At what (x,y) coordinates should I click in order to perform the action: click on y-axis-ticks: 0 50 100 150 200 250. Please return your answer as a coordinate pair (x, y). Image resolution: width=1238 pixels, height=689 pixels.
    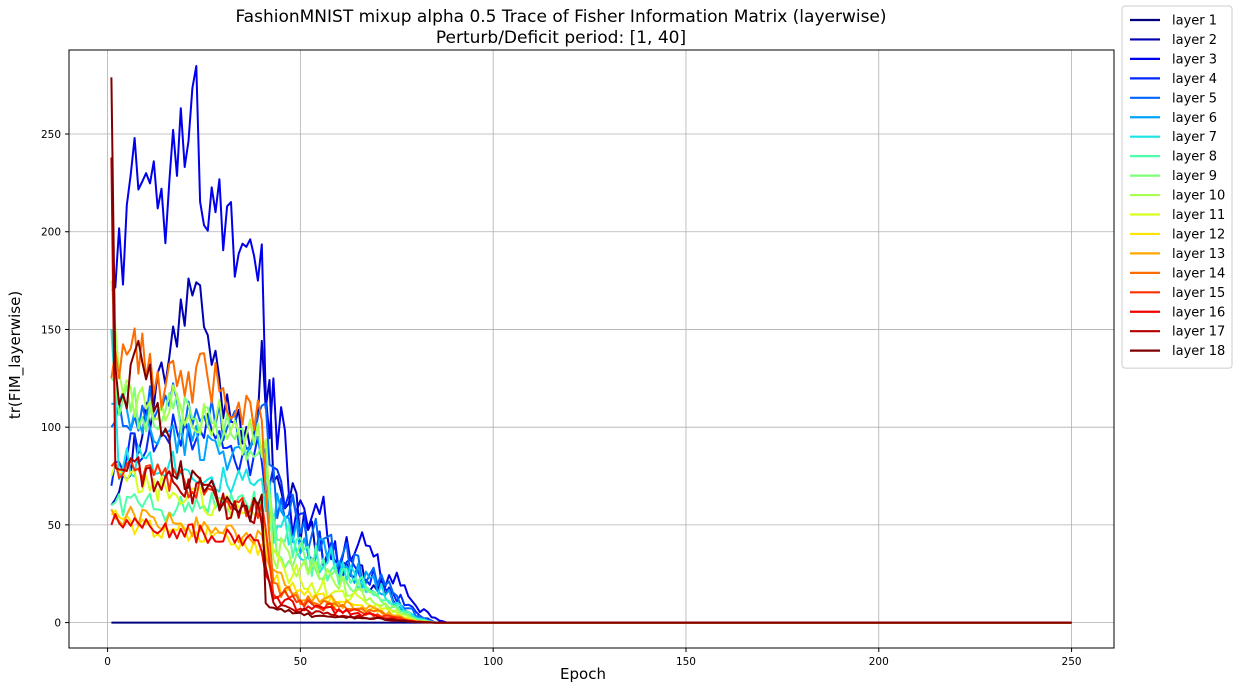
    Looking at the image, I should click on (55, 379).